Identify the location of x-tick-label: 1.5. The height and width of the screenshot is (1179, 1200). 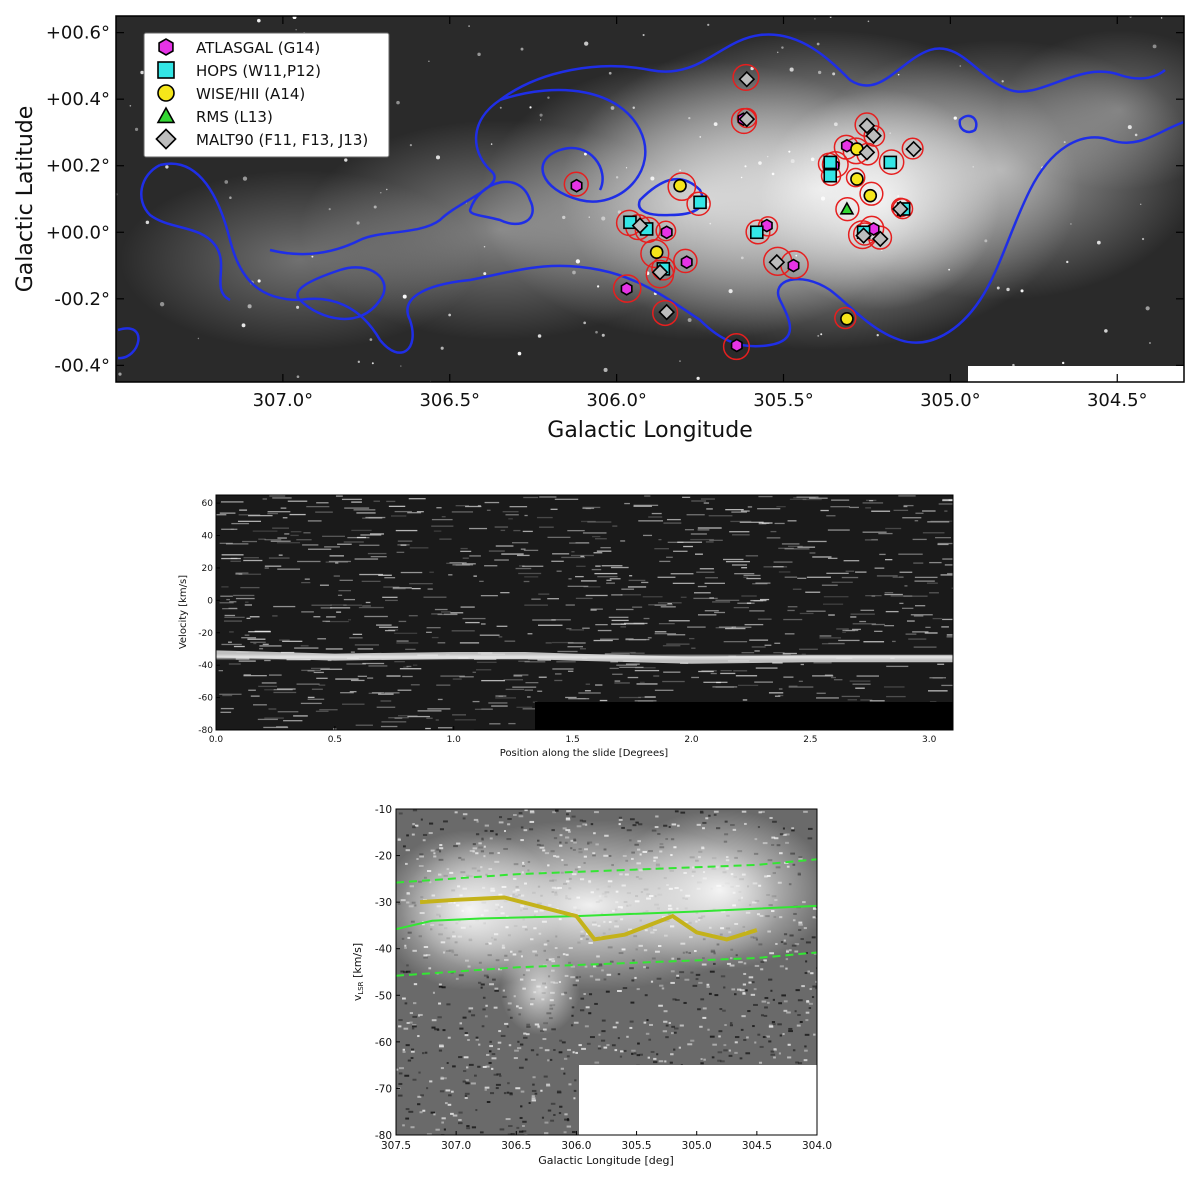
(572, 740).